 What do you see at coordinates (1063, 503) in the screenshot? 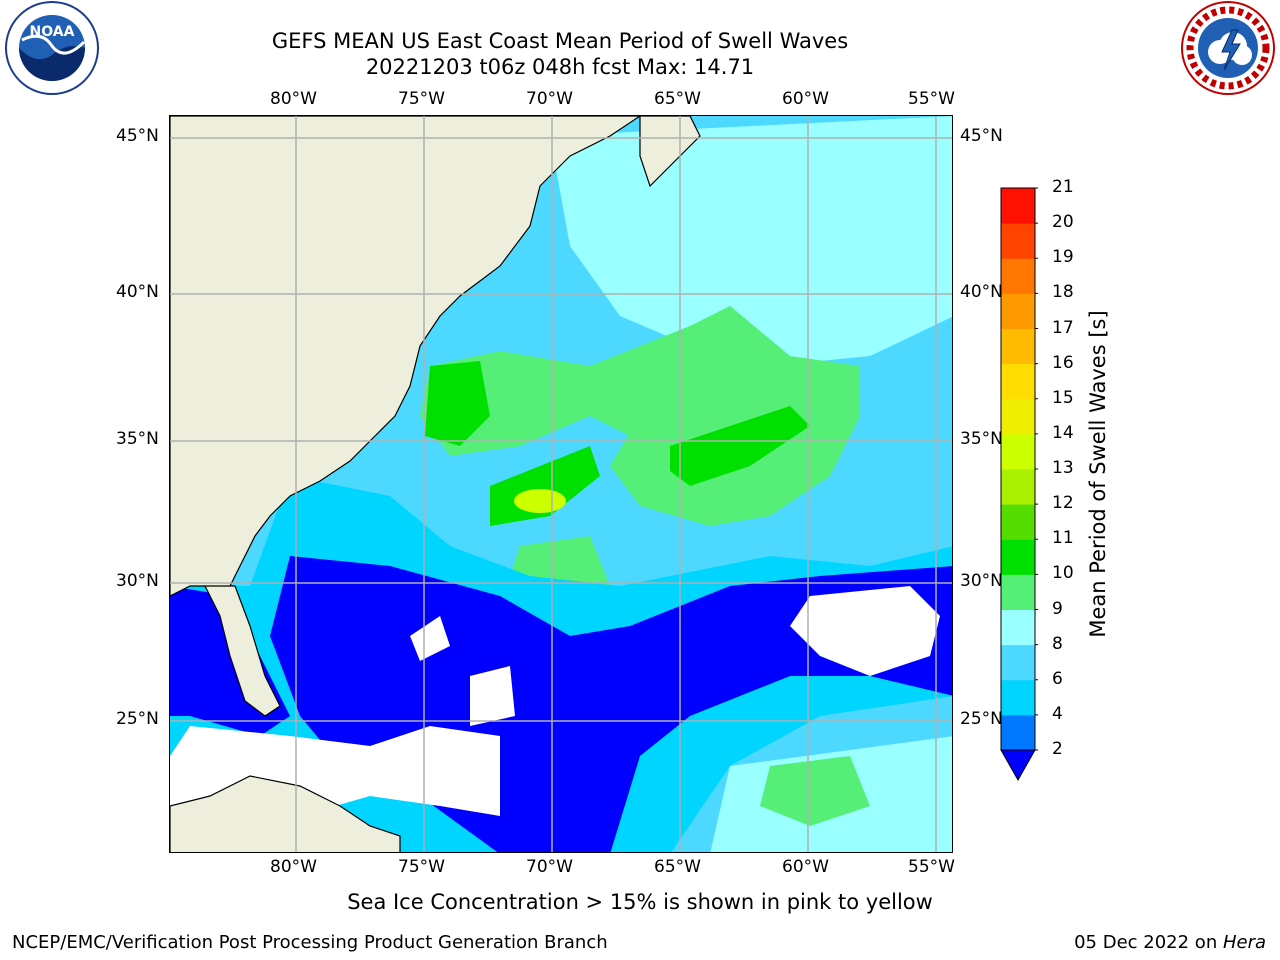
I see `colorbar-tick-label: 12` at bounding box center [1063, 503].